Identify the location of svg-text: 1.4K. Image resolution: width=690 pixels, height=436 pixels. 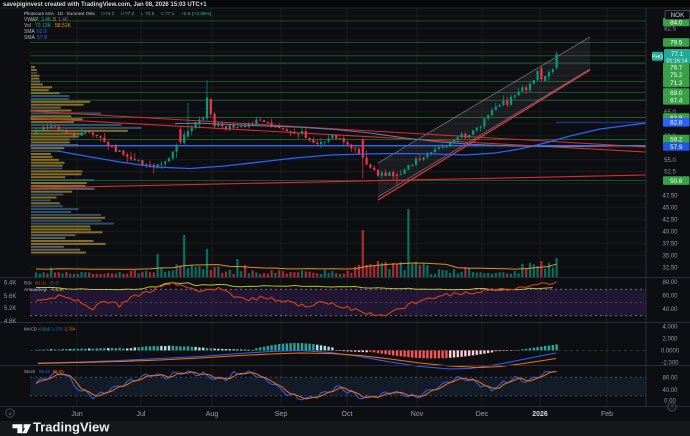
(63, 20).